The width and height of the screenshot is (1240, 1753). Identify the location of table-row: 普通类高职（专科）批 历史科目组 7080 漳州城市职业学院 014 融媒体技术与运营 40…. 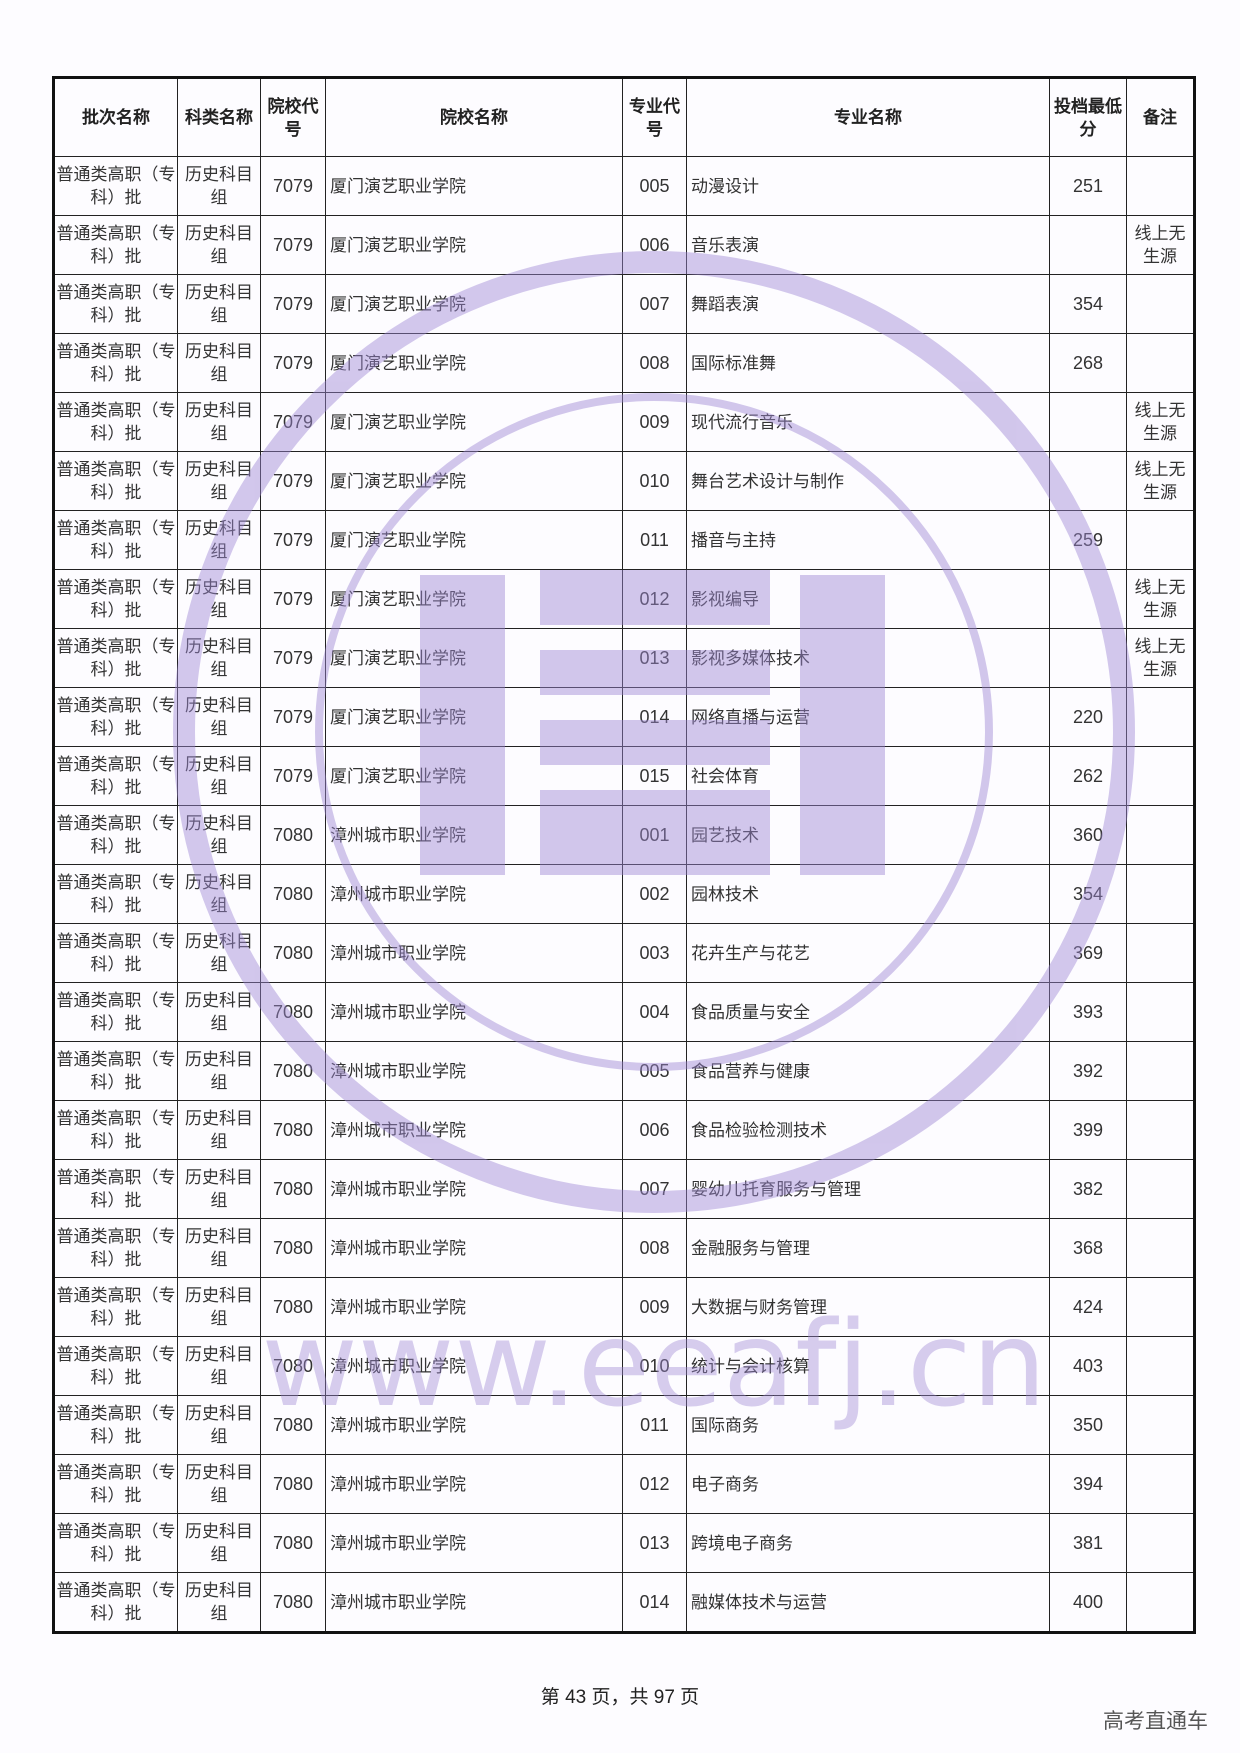
(624, 1602).